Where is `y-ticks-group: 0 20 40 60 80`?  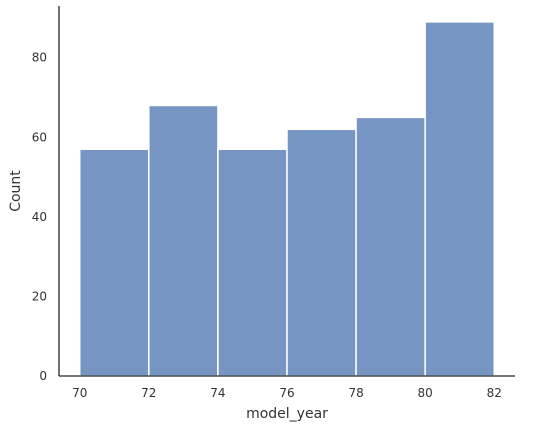
y-ticks-group: 0 20 40 60 80 is located at coordinates (39, 217).